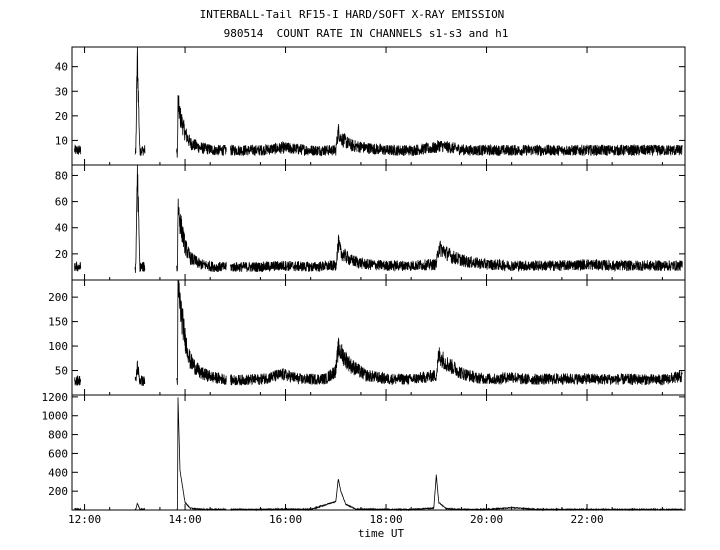  What do you see at coordinates (381, 533) in the screenshot?
I see `x-axis-label: time UT` at bounding box center [381, 533].